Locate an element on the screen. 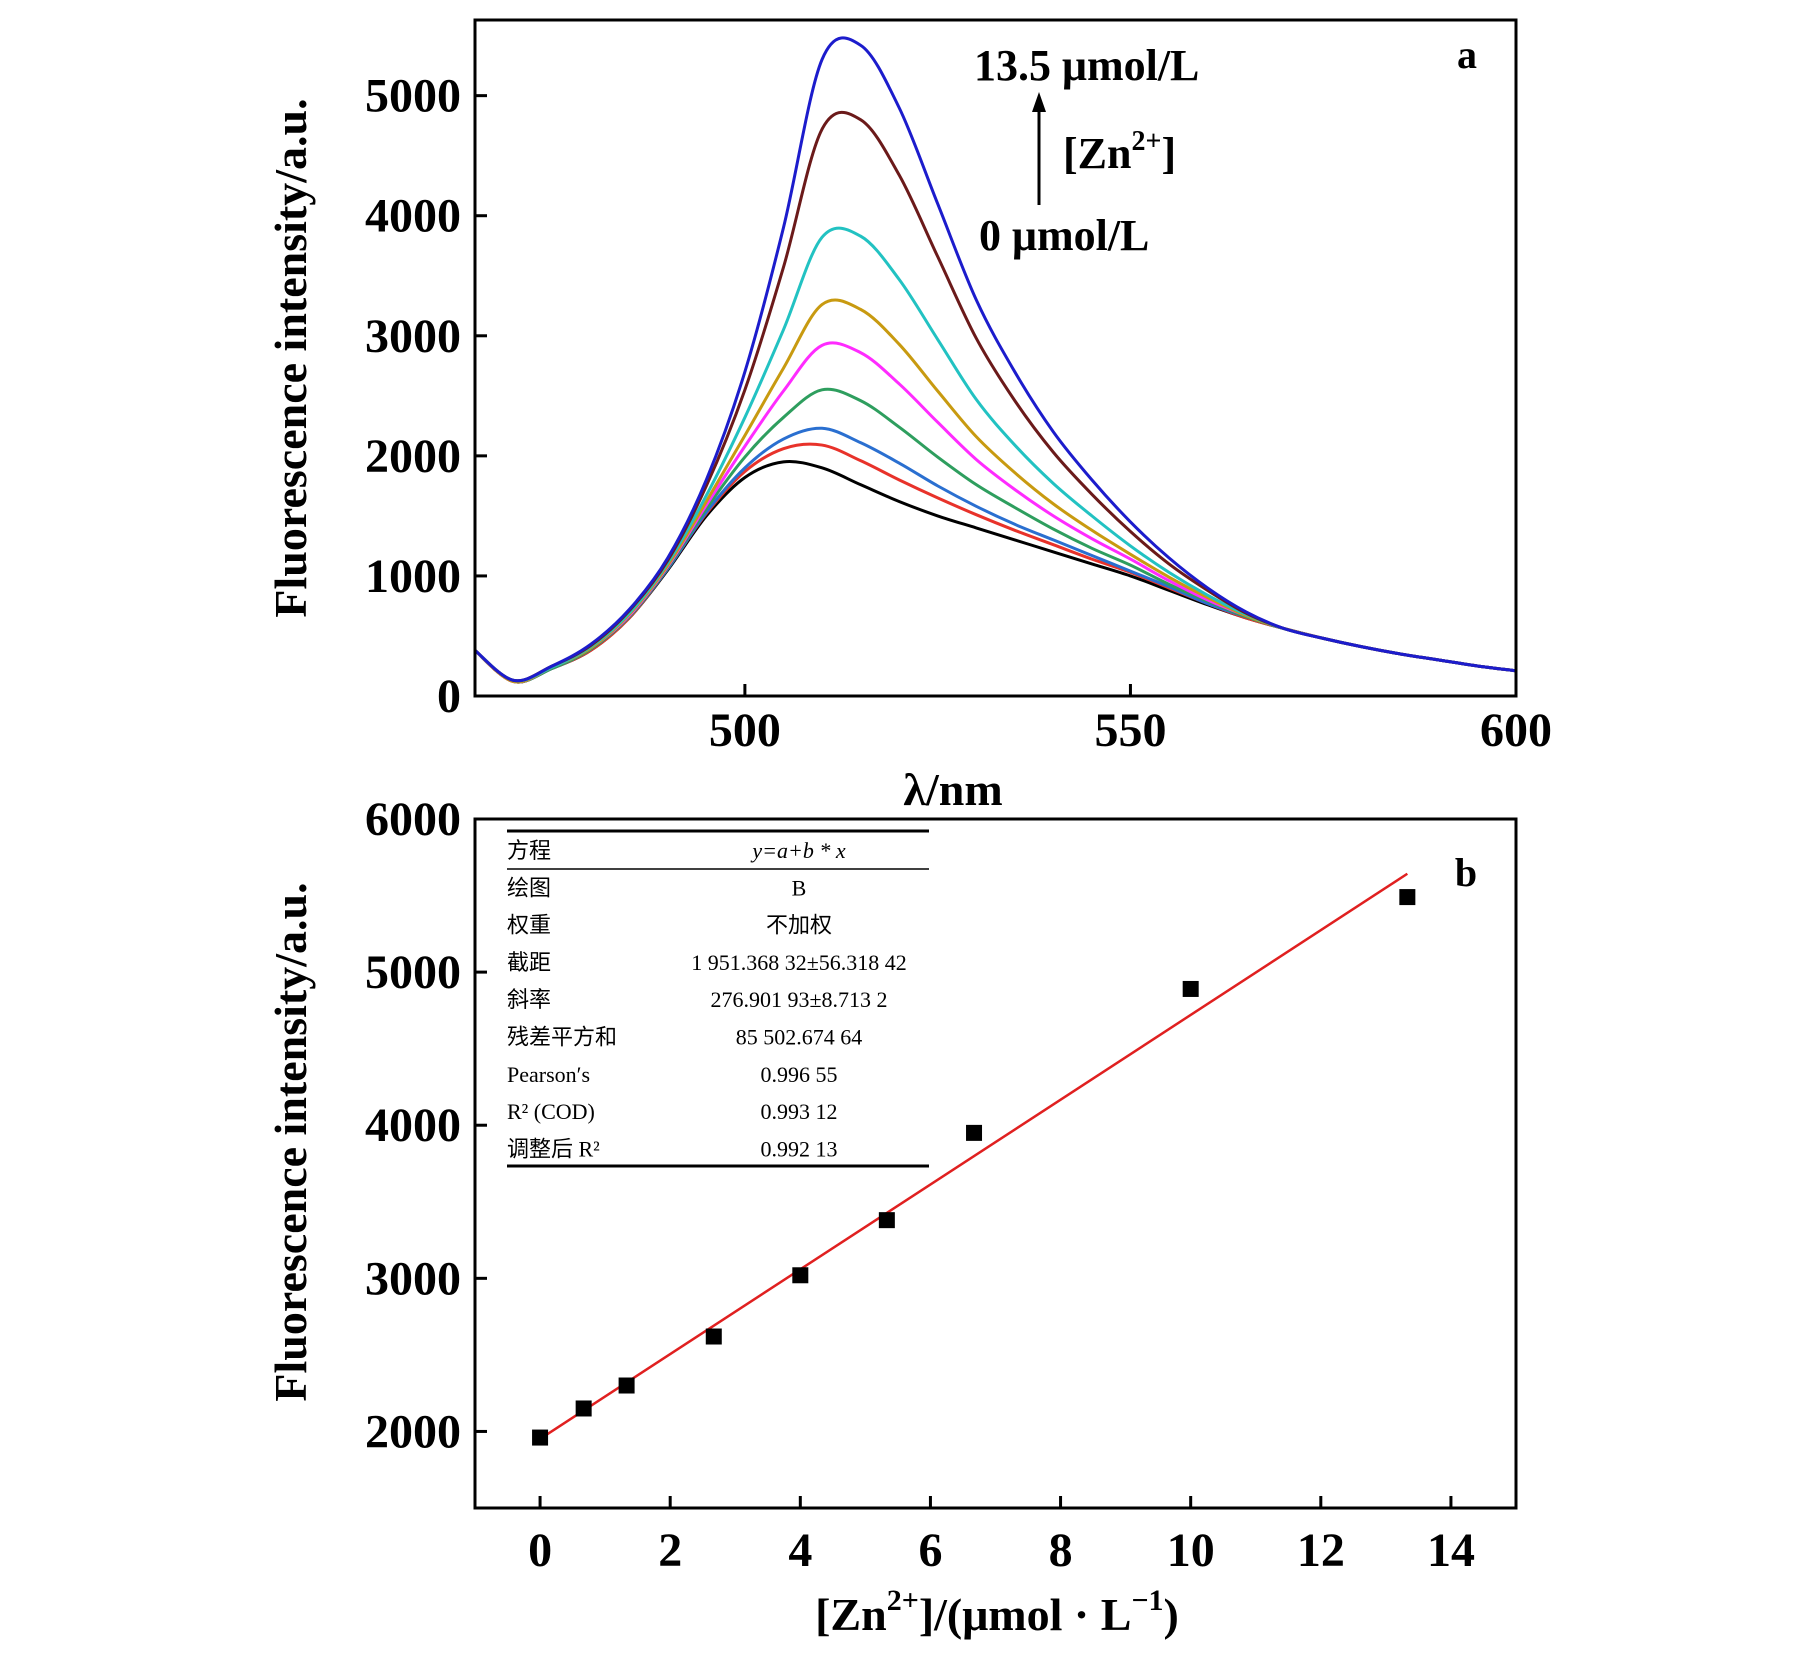  y-tick-label-a: 3000 is located at coordinates (413, 336).